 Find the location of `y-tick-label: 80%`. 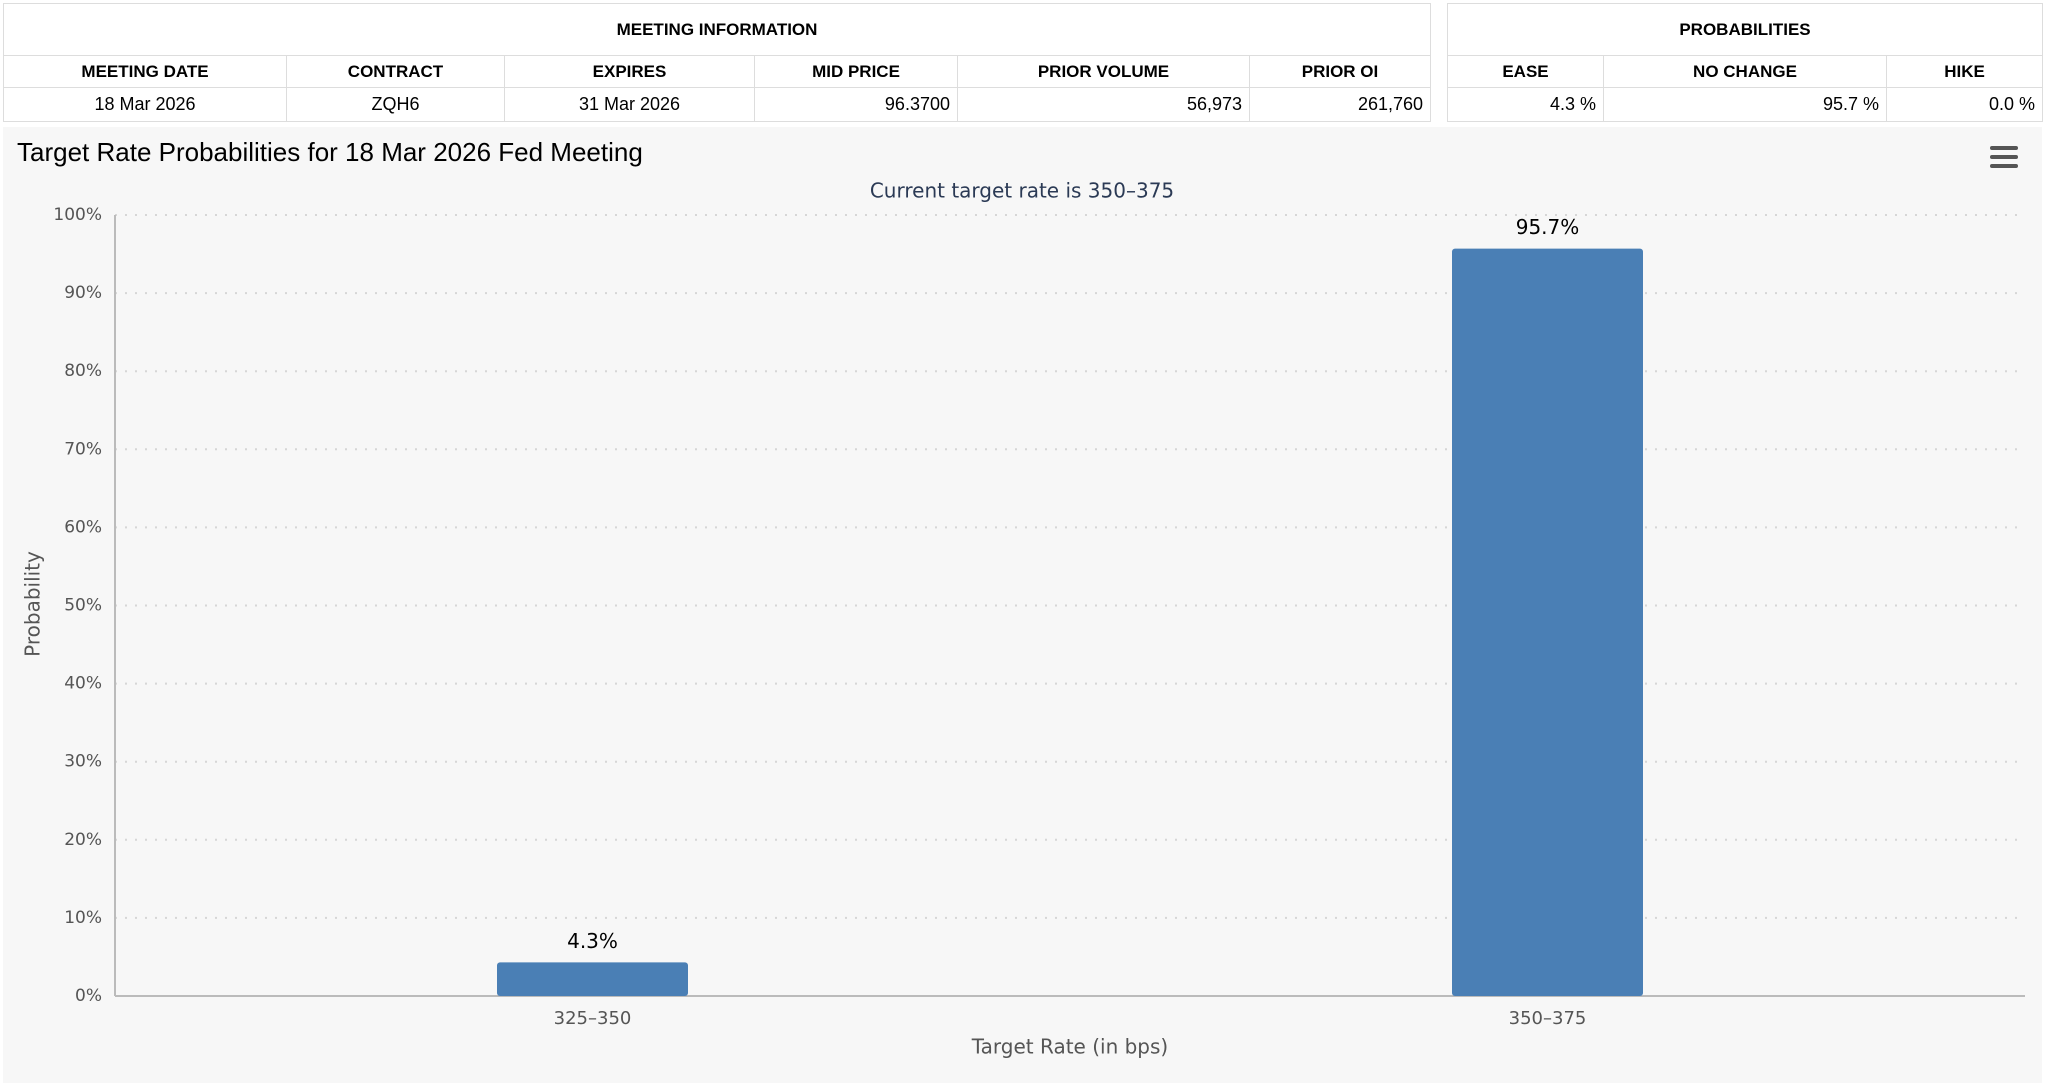

y-tick-label: 80% is located at coordinates (83, 371).